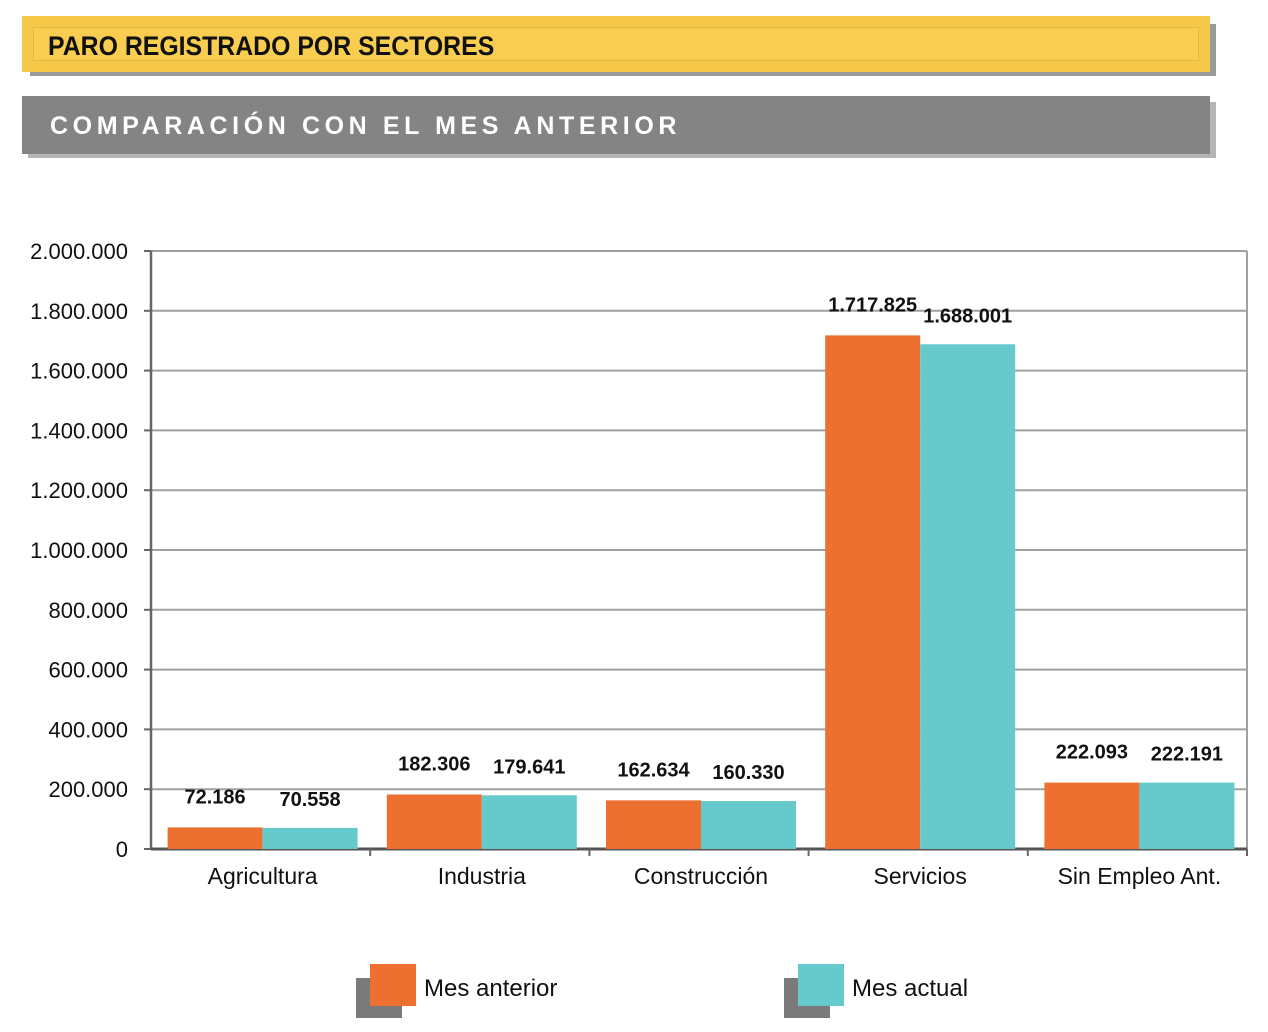 The image size is (1268, 1032). I want to click on data-label: 1.688.001, so click(967, 316).